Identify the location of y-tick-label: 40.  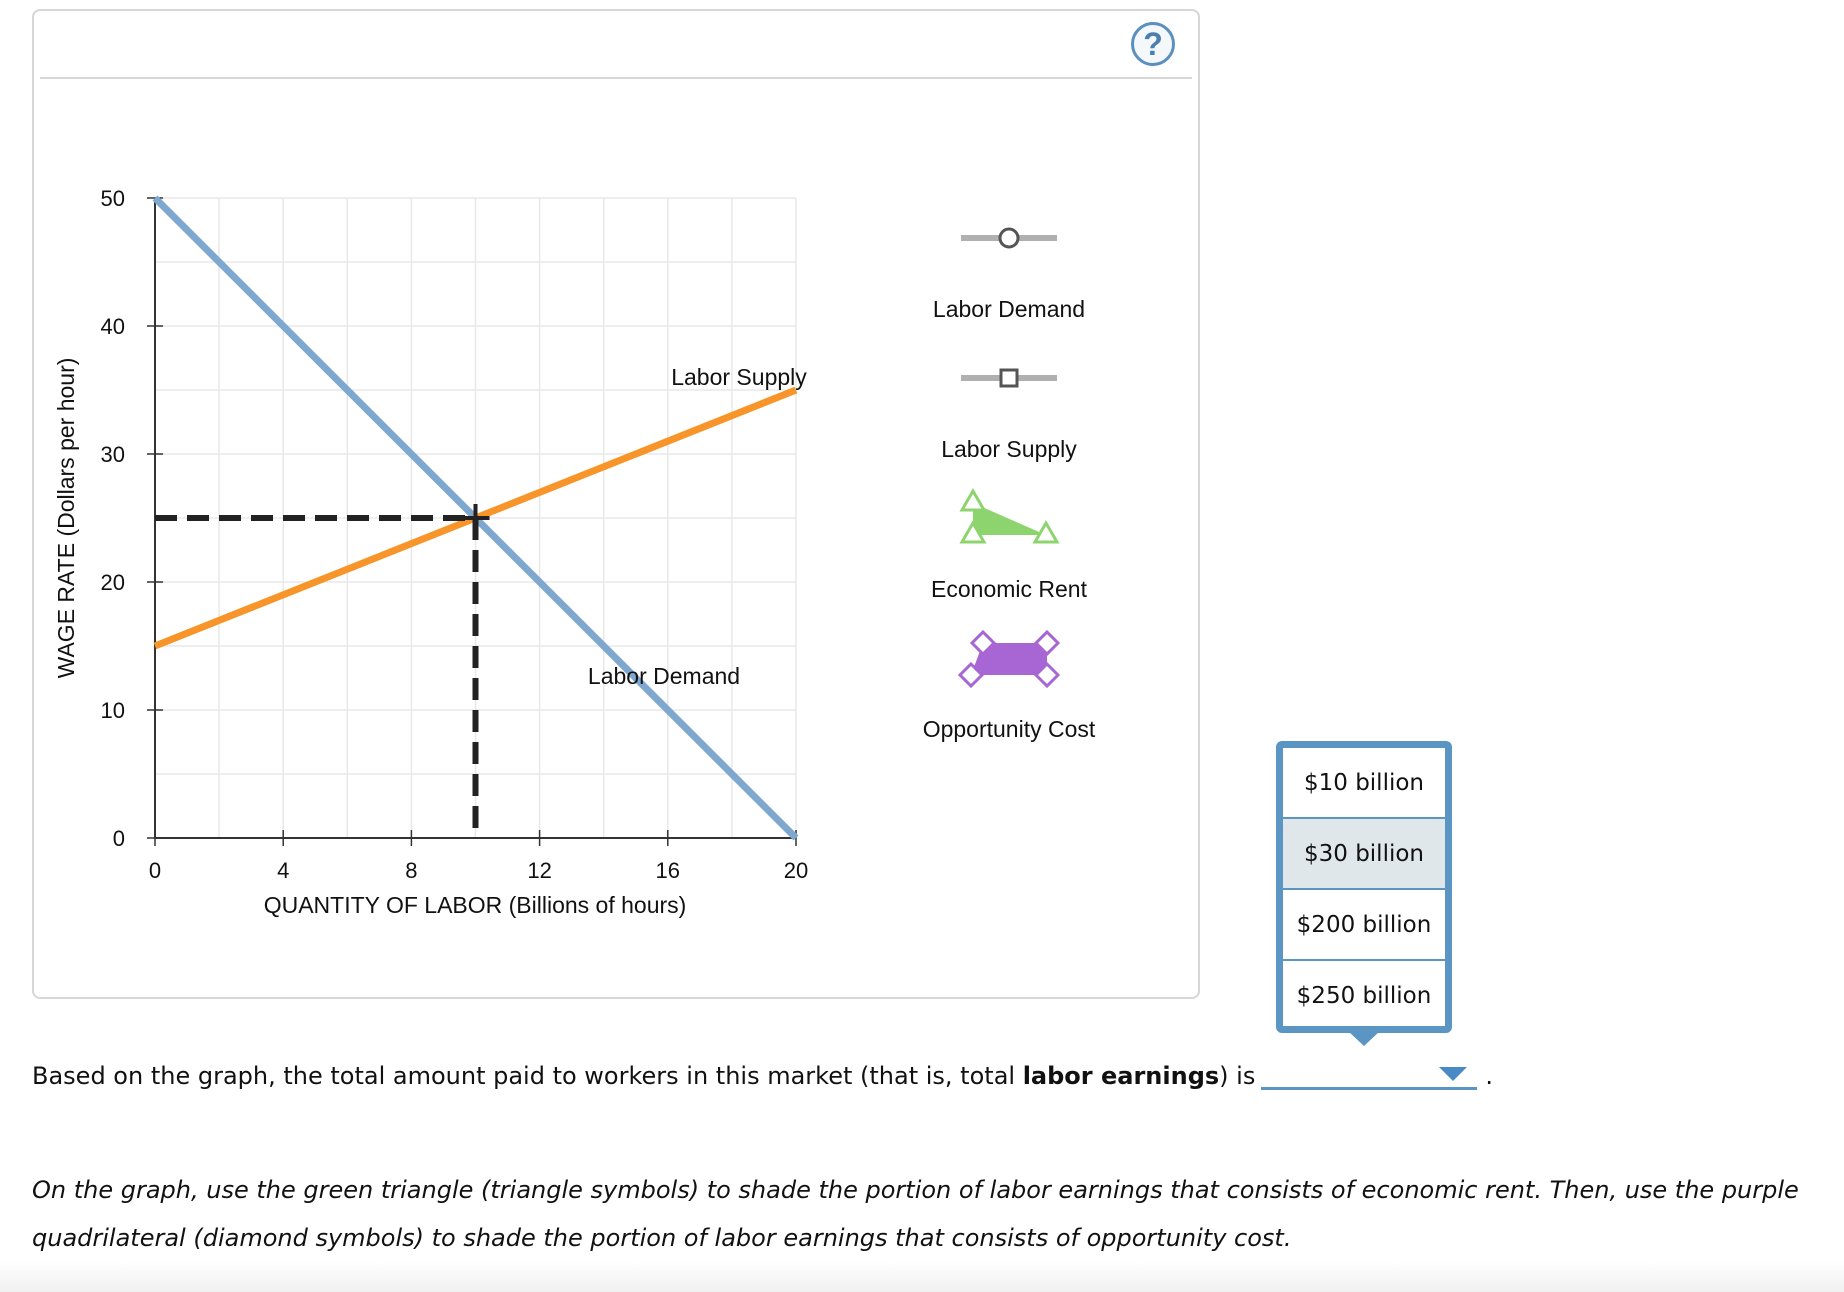
(113, 326).